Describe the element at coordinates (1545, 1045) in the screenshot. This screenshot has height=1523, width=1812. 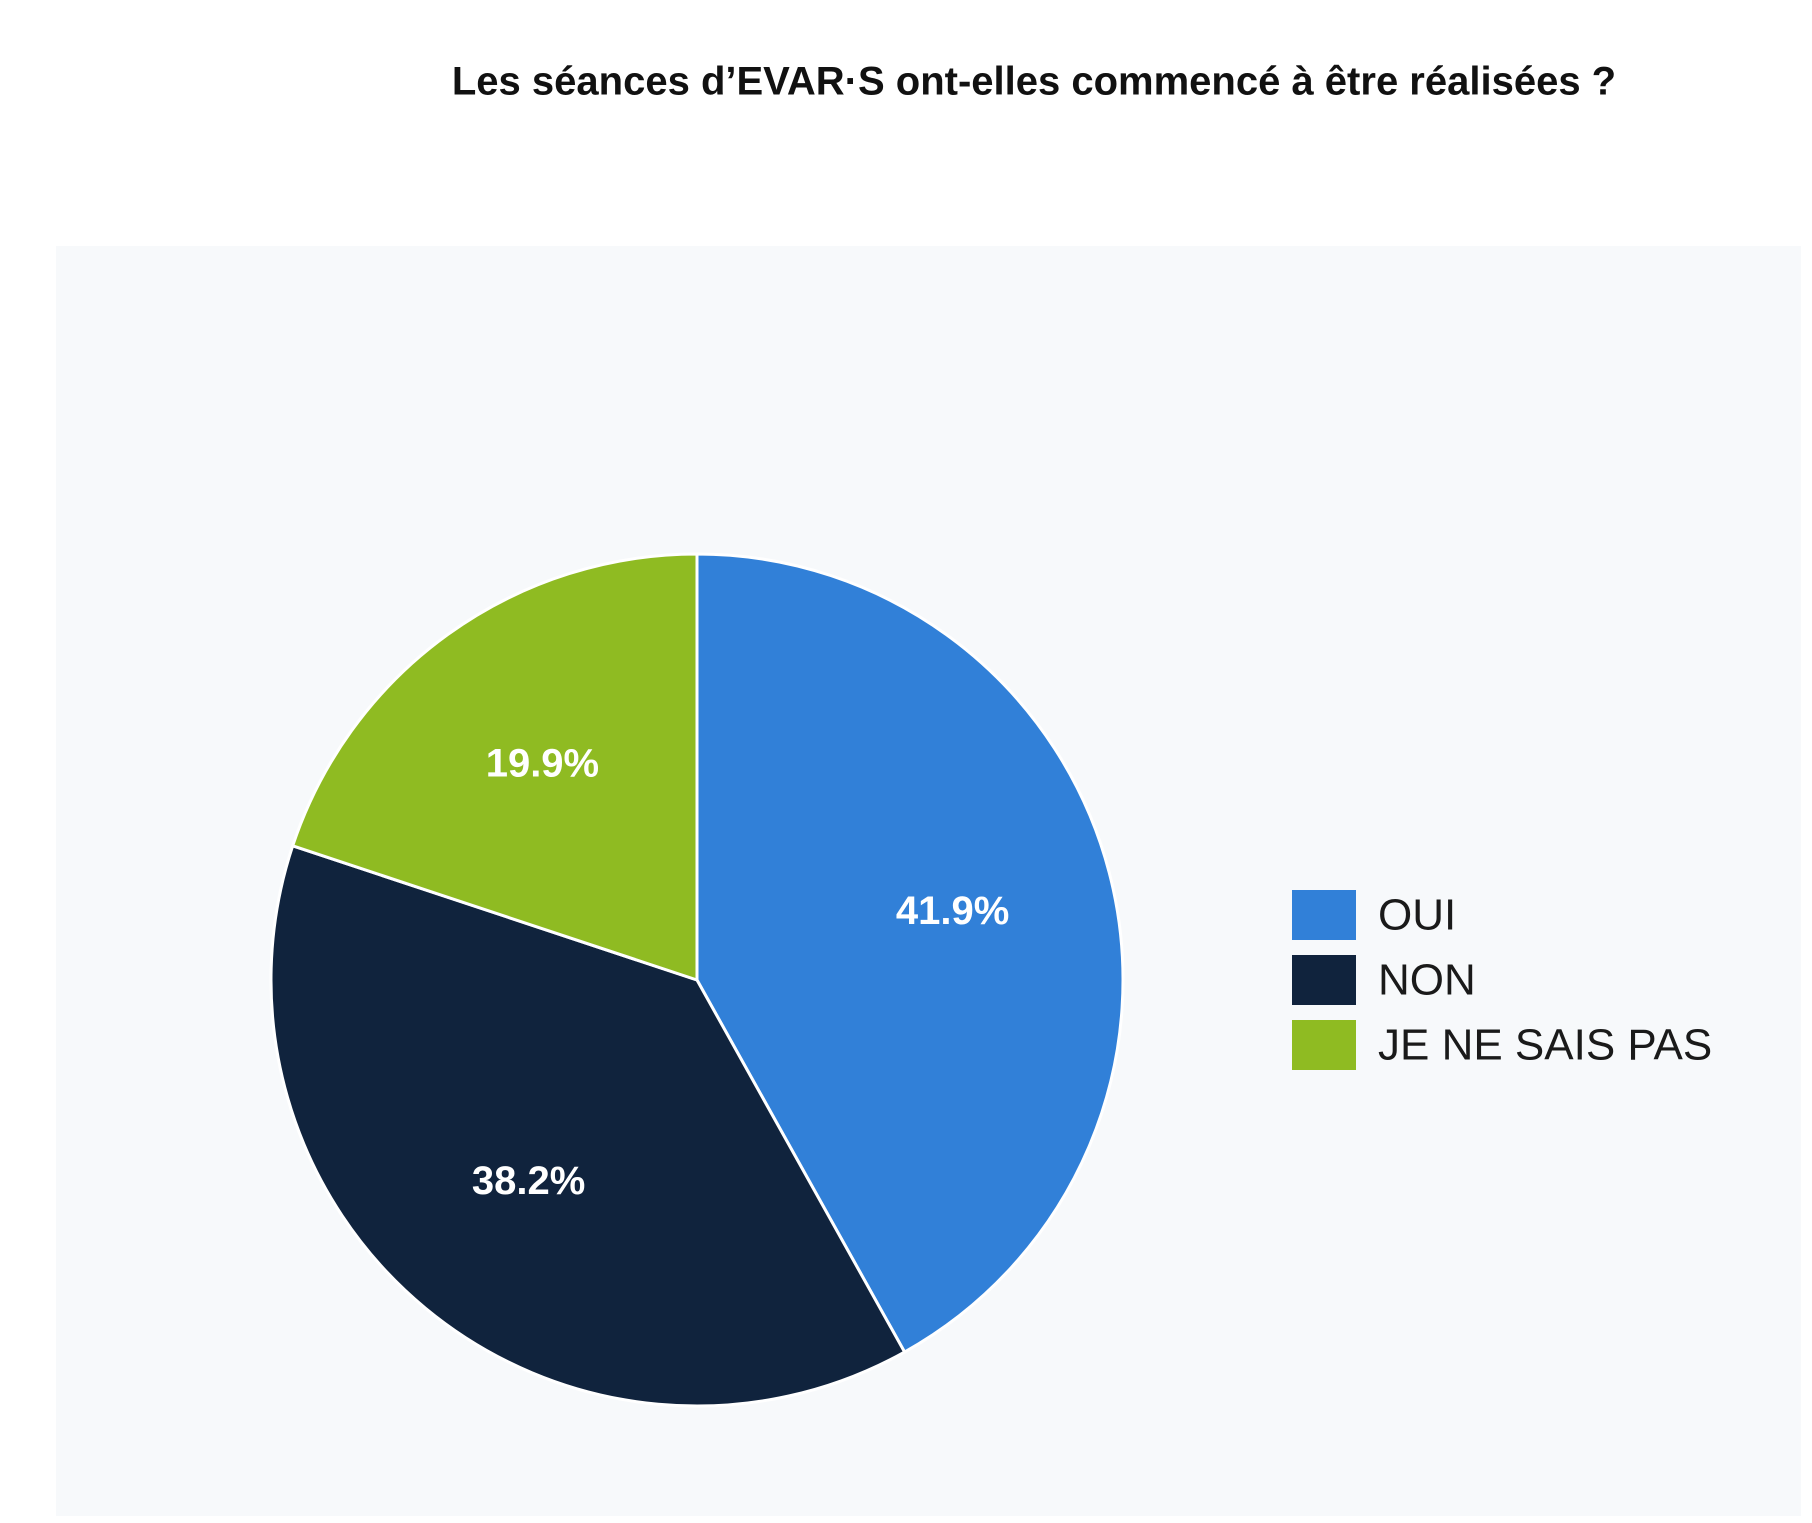
I see `legend-label: JE NE SAIS PAS` at that location.